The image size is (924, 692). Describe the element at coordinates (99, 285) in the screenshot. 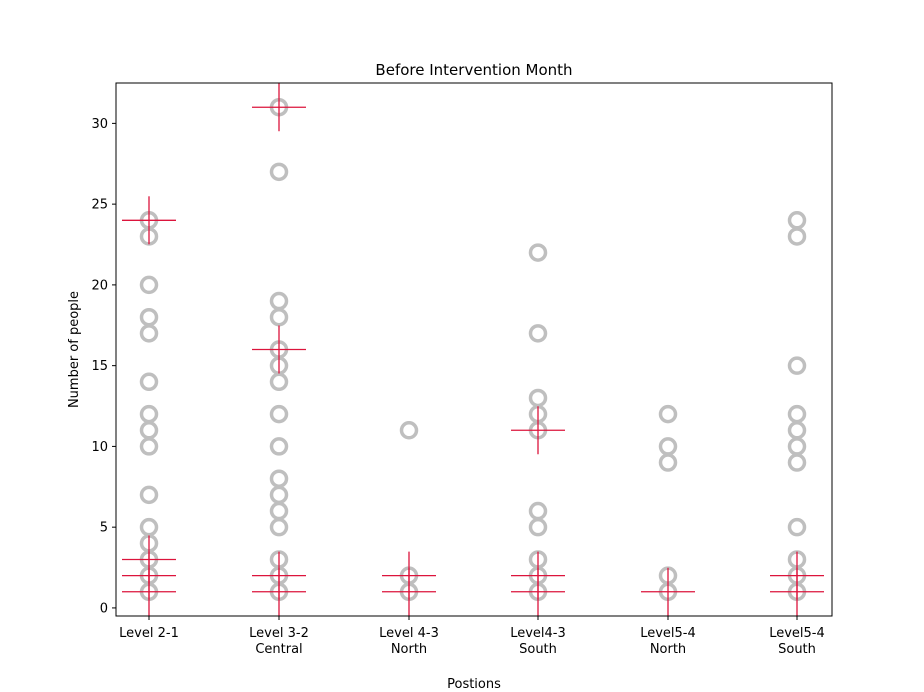

I see `y-tick-label: 20` at that location.